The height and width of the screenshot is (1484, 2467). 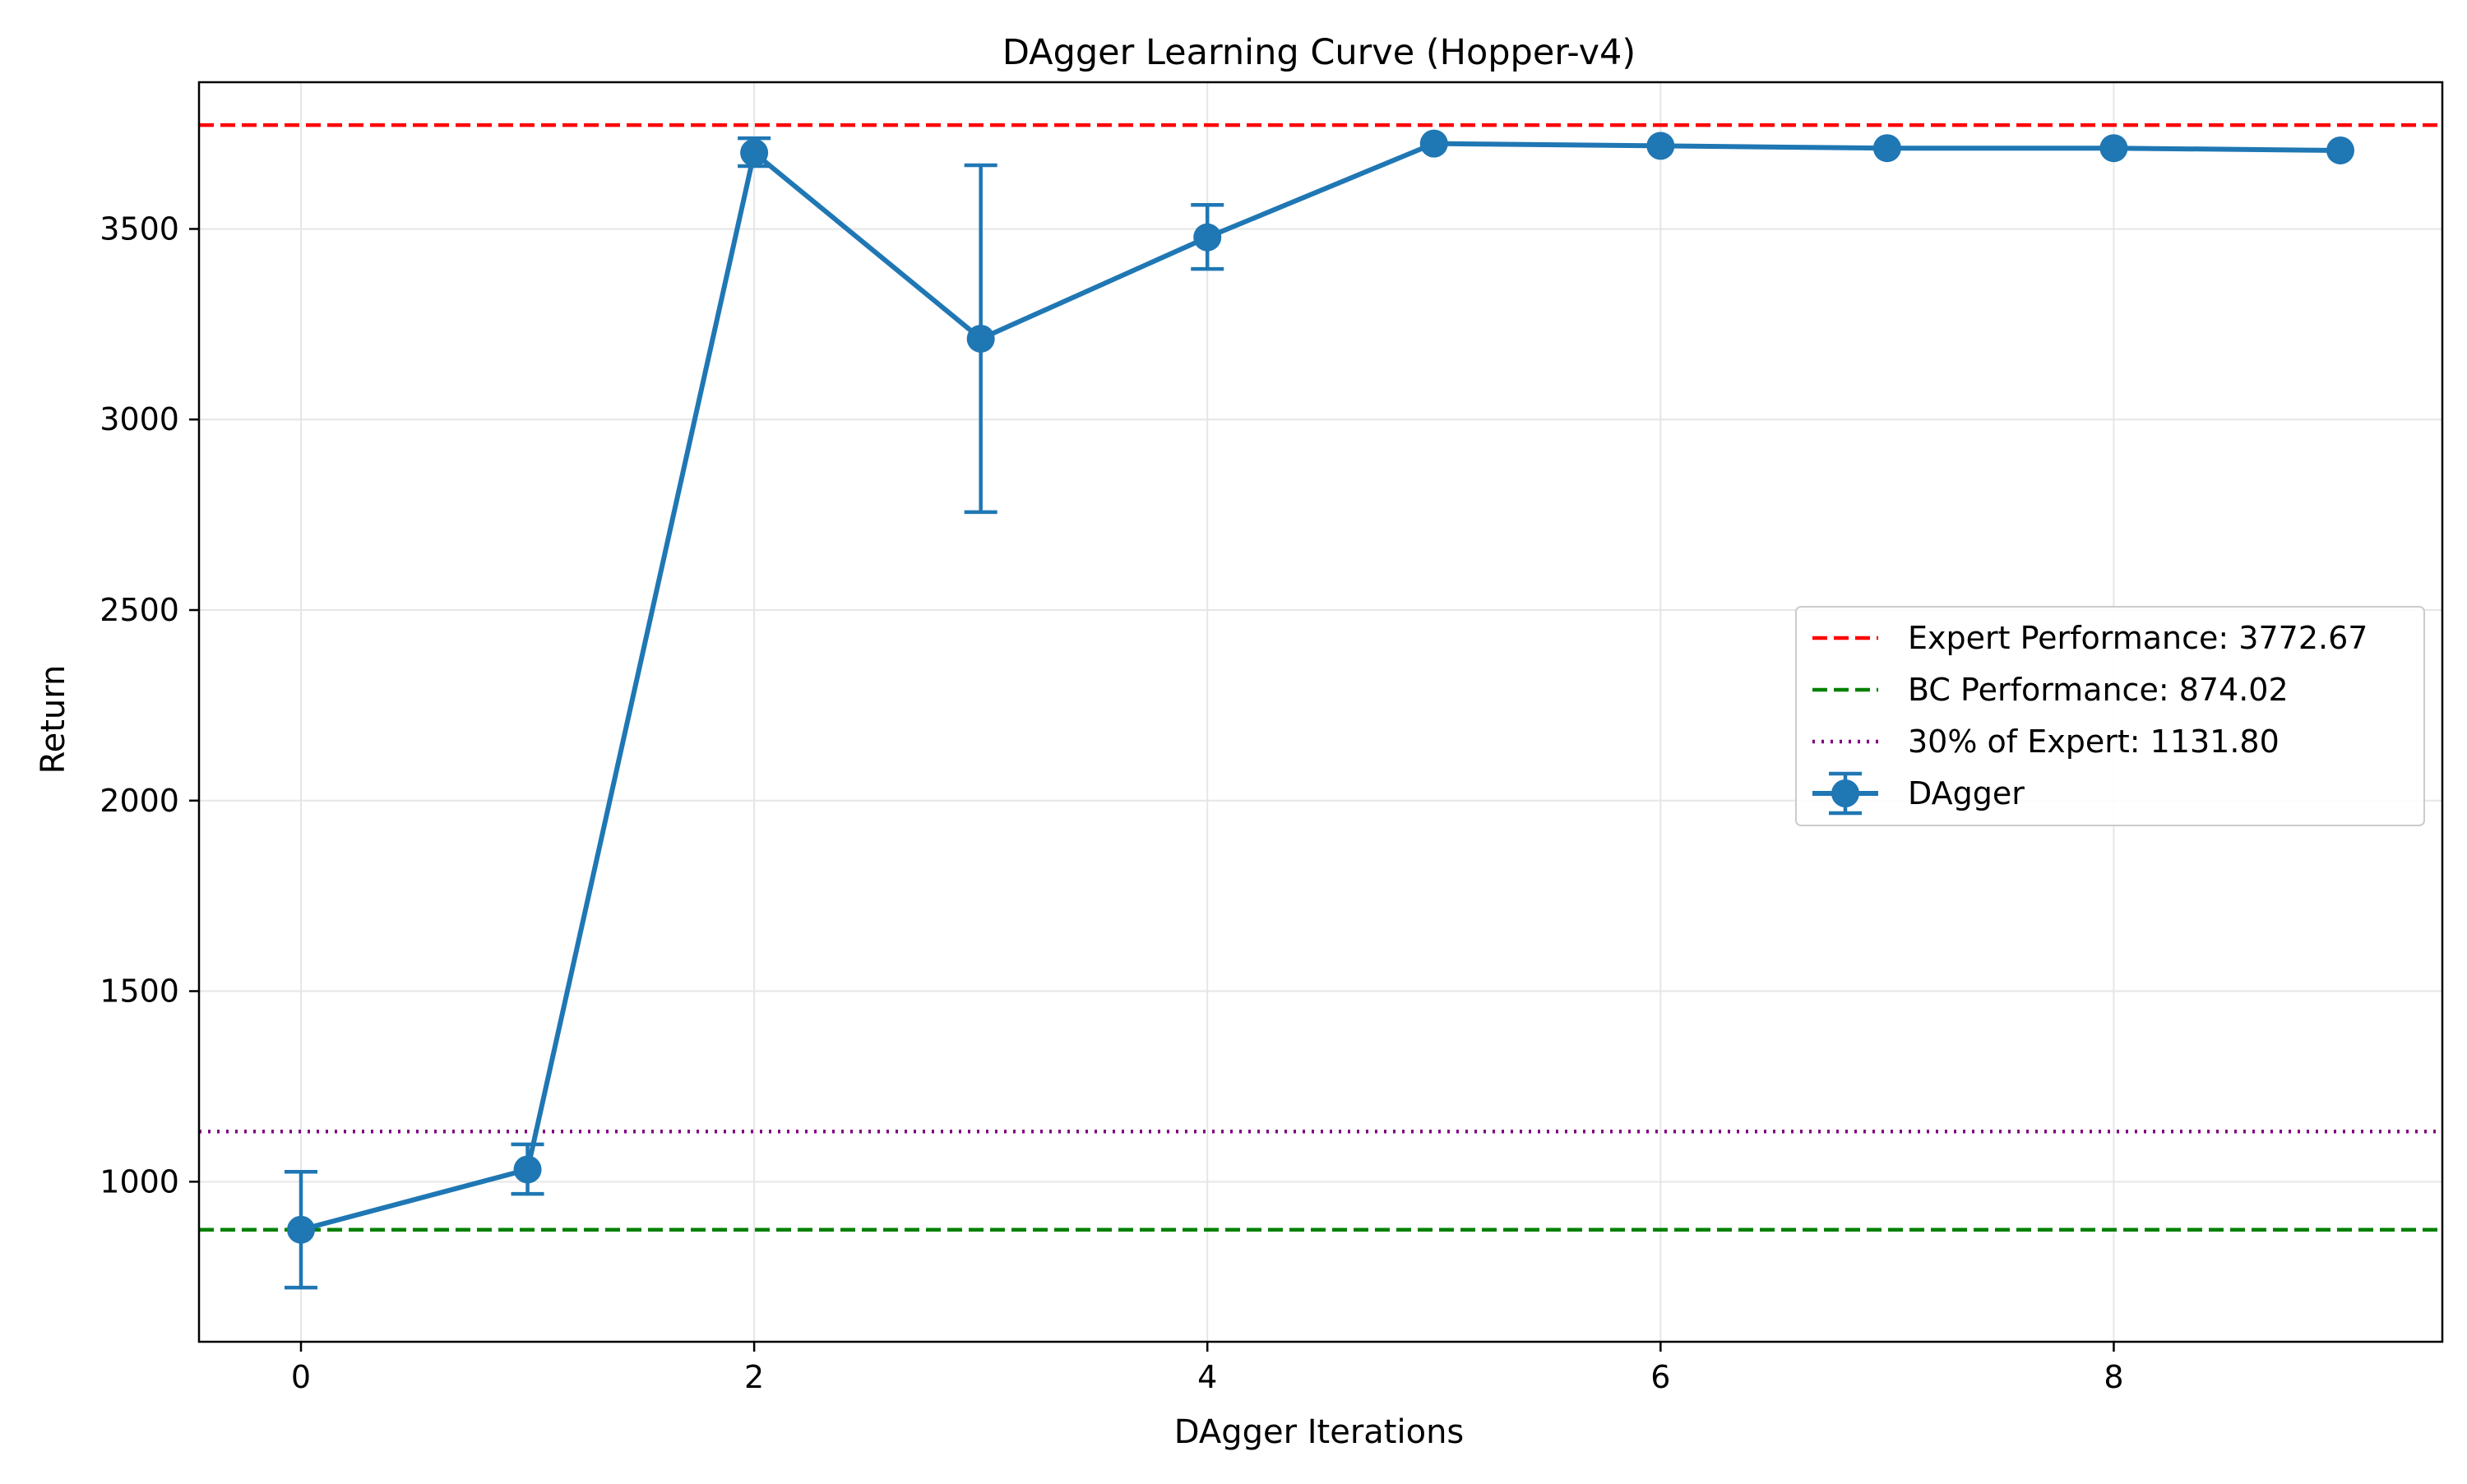 I want to click on y-tick-label: 1500, so click(x=139, y=992).